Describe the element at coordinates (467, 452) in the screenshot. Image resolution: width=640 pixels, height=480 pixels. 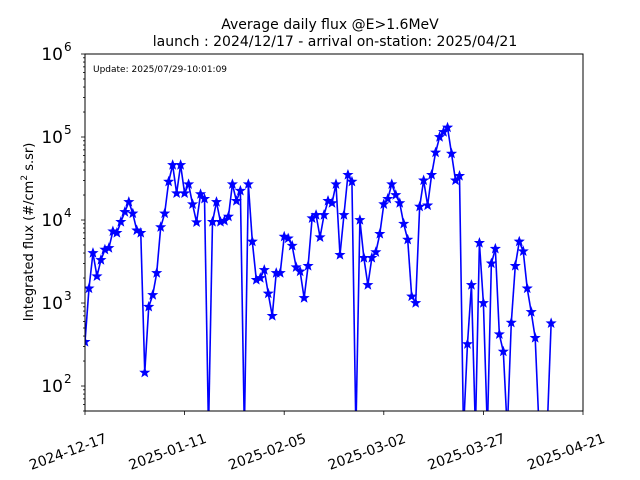
I see `x-tick-label: 2025-03-27` at that location.